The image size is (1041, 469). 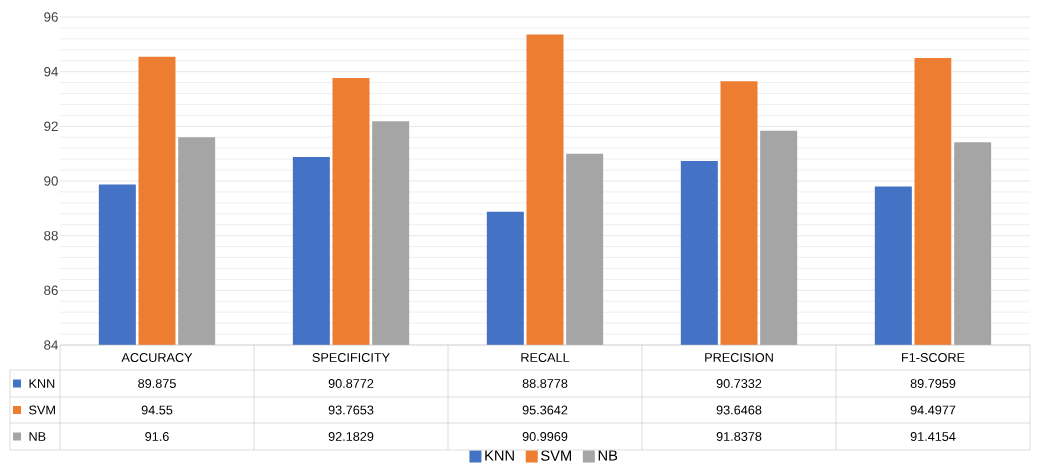 I want to click on data-label: 91.4154, so click(x=933, y=436).